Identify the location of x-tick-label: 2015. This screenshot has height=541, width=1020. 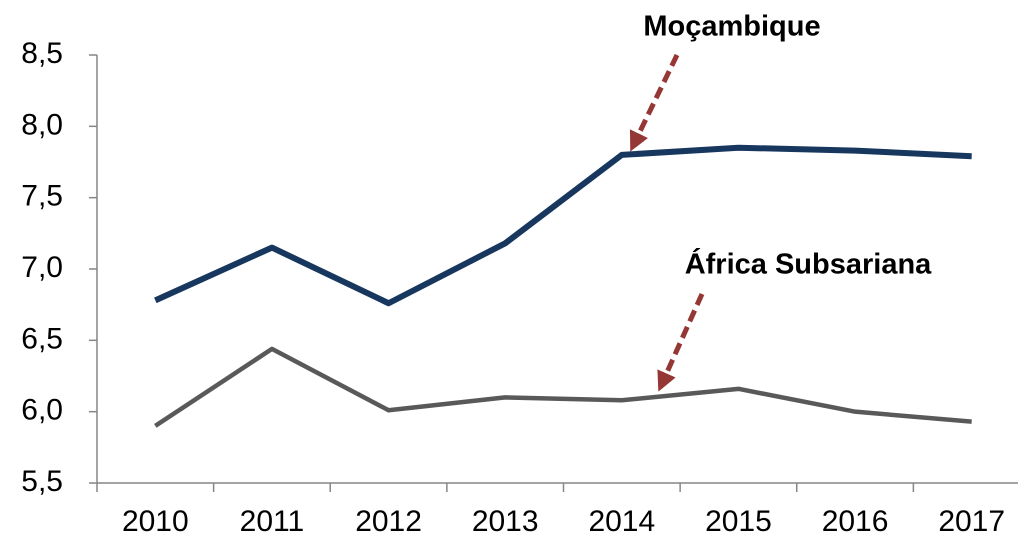
(738, 521).